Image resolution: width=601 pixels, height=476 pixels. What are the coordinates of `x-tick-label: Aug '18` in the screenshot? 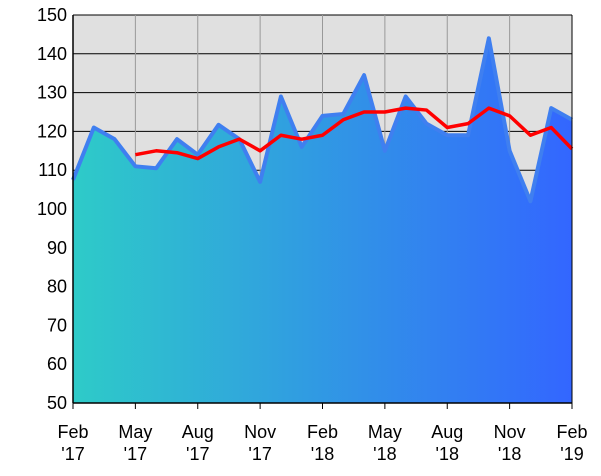 It's located at (447, 443).